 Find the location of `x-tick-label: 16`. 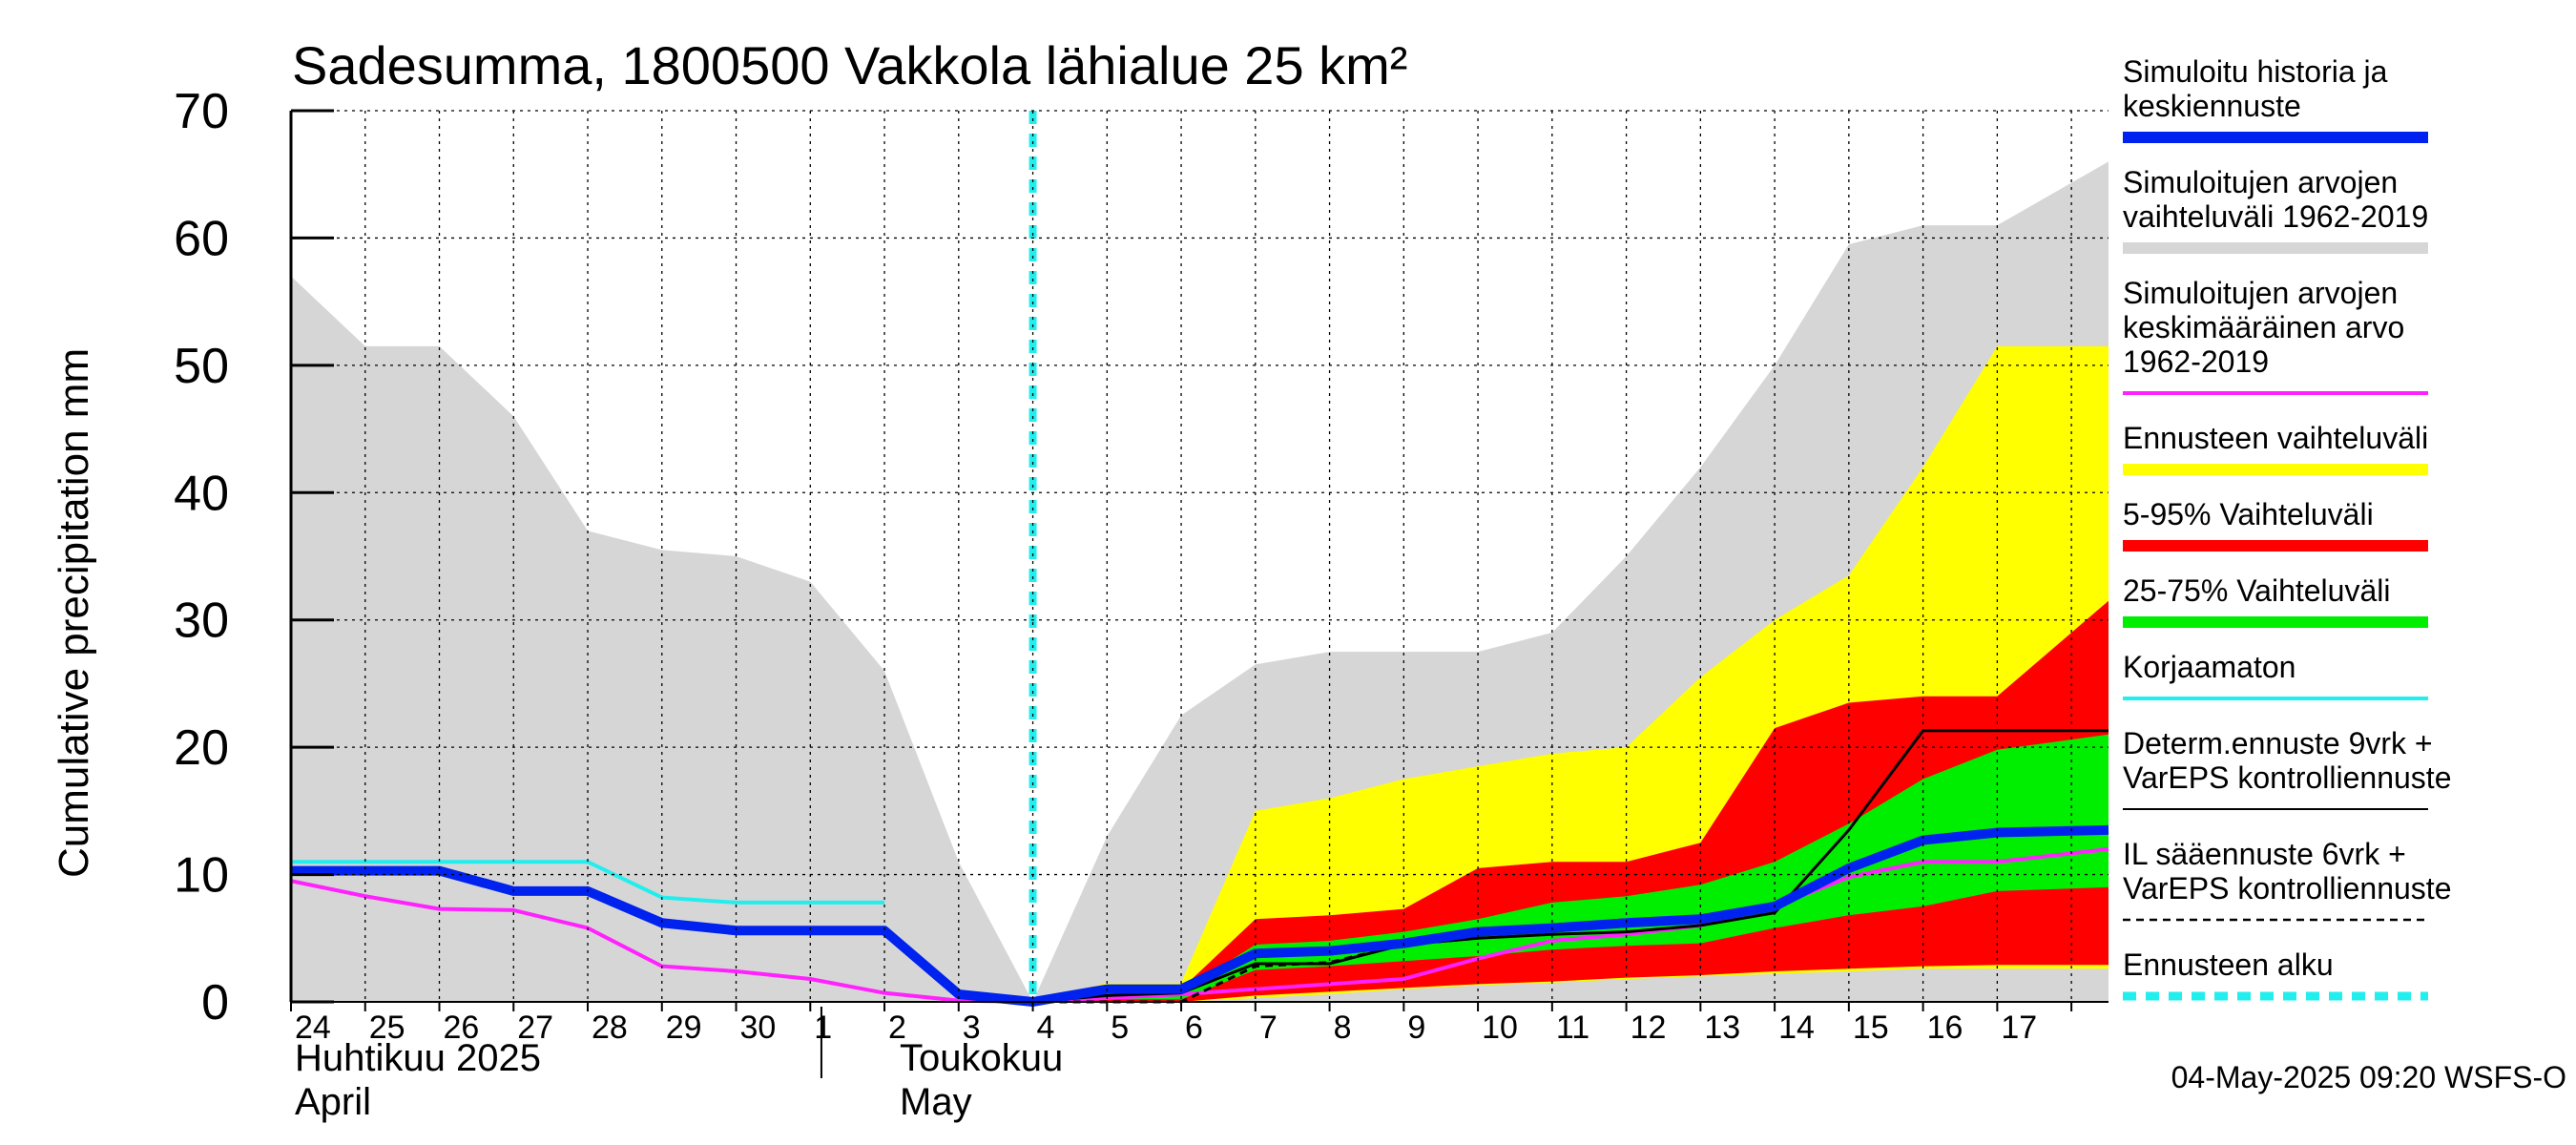

x-tick-label: 16 is located at coordinates (1945, 1028).